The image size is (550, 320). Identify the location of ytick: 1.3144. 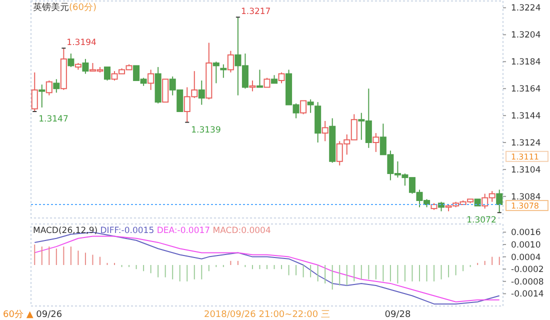
(526, 117).